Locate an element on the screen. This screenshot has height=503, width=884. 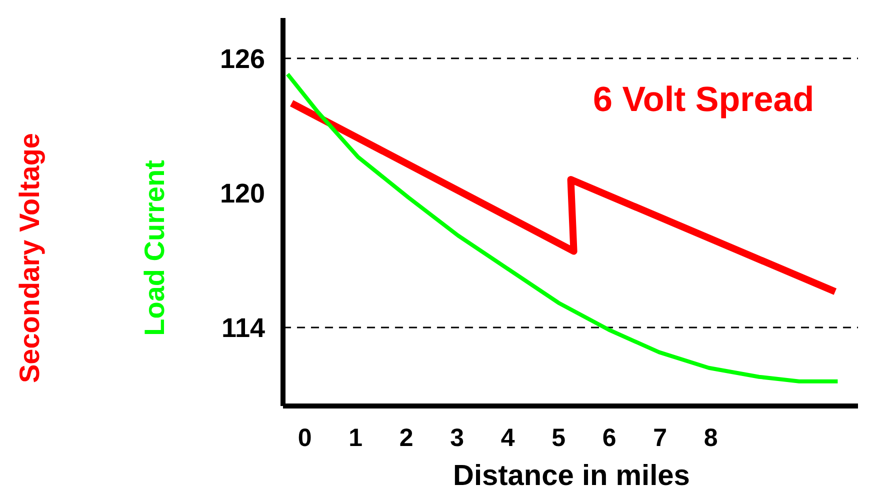
annotation: 6 Volt Spread is located at coordinates (703, 100).